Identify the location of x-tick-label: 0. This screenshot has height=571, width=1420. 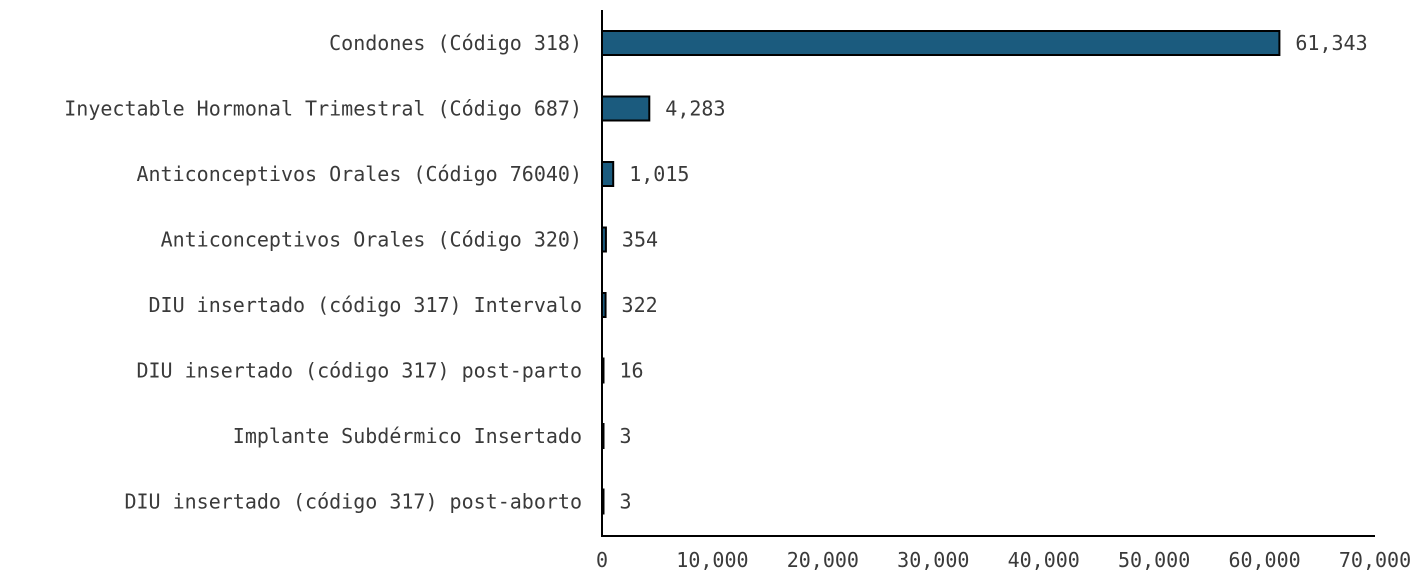
(602, 559).